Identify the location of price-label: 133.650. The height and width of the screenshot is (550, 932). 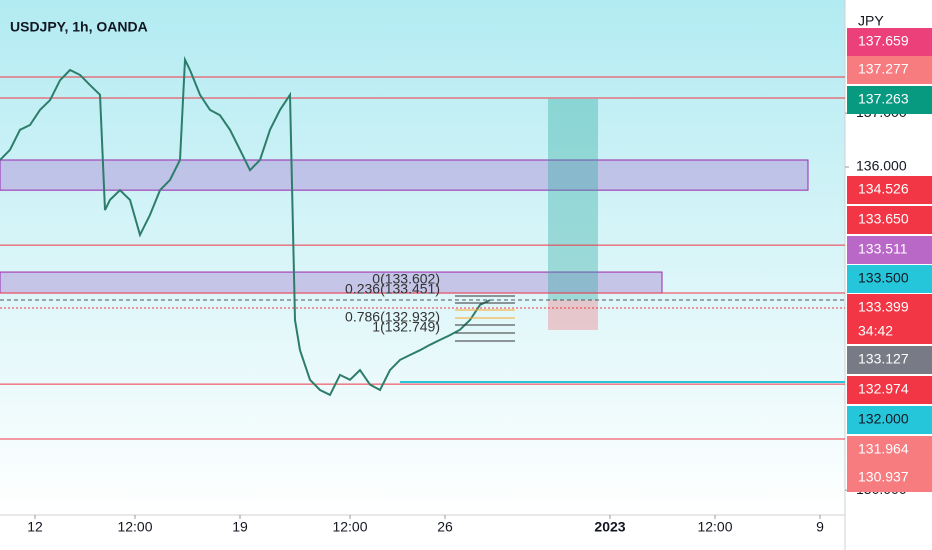
(883, 219).